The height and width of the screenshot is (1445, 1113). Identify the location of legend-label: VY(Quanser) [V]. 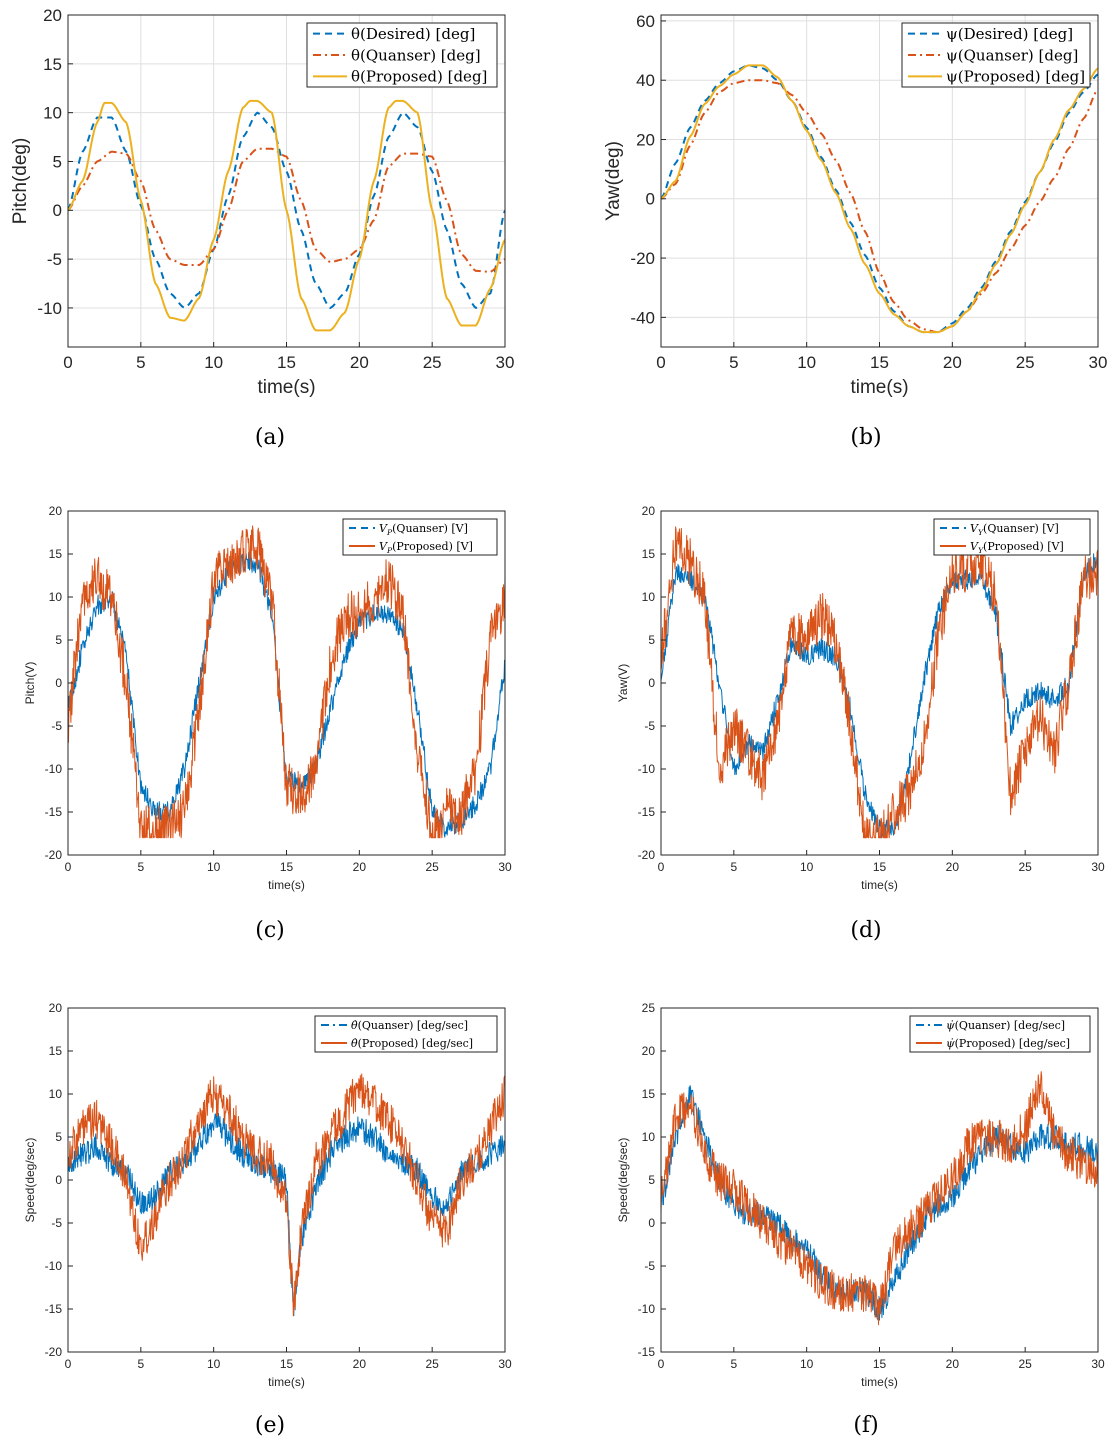
(1014, 529).